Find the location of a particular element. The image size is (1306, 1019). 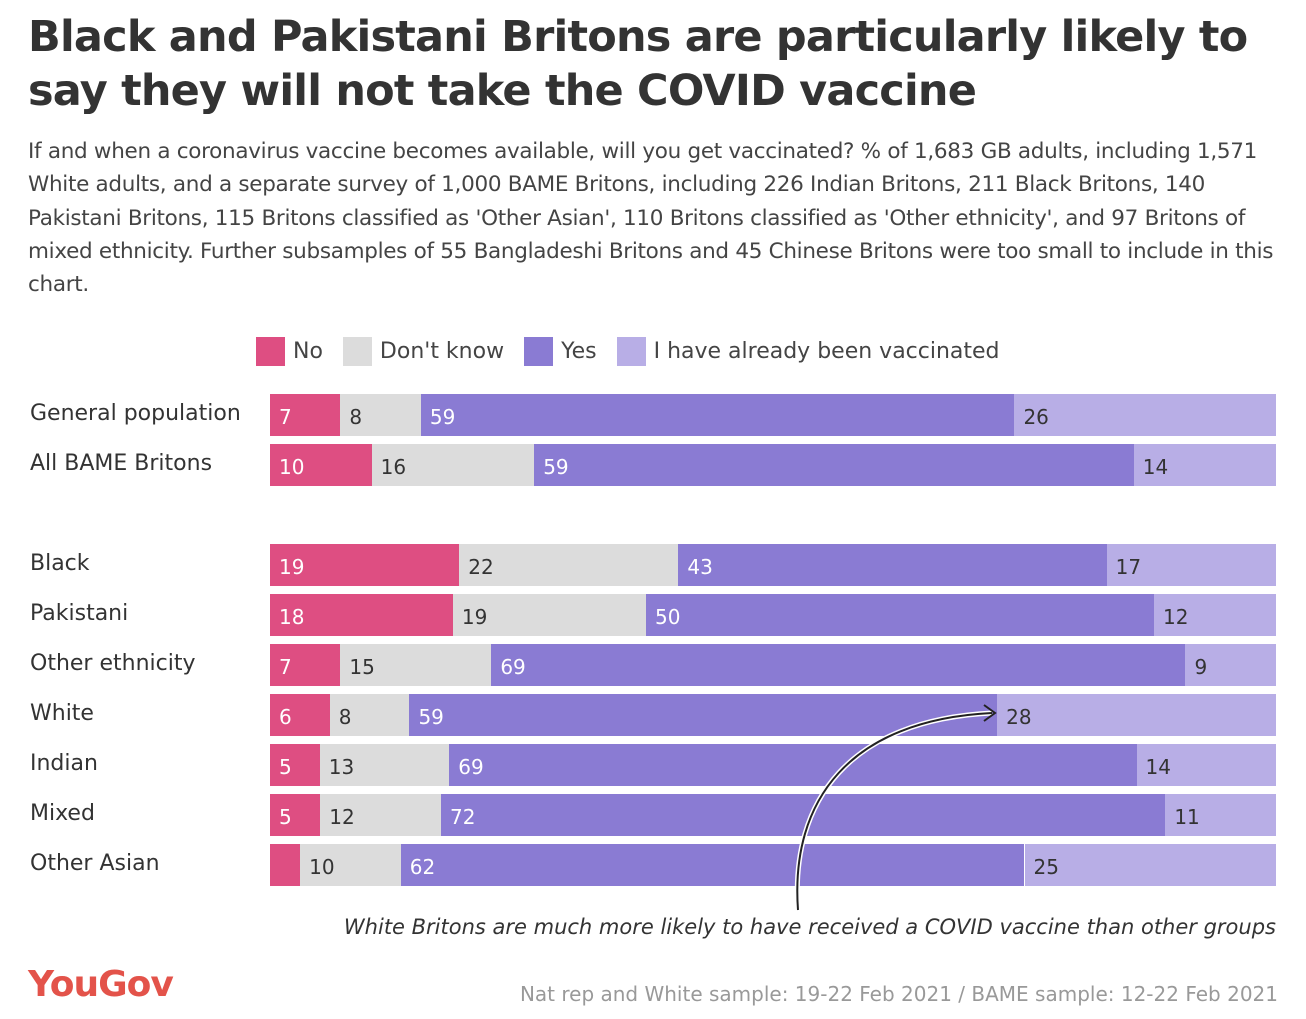

bar-segment: 9 is located at coordinates (1230, 665).